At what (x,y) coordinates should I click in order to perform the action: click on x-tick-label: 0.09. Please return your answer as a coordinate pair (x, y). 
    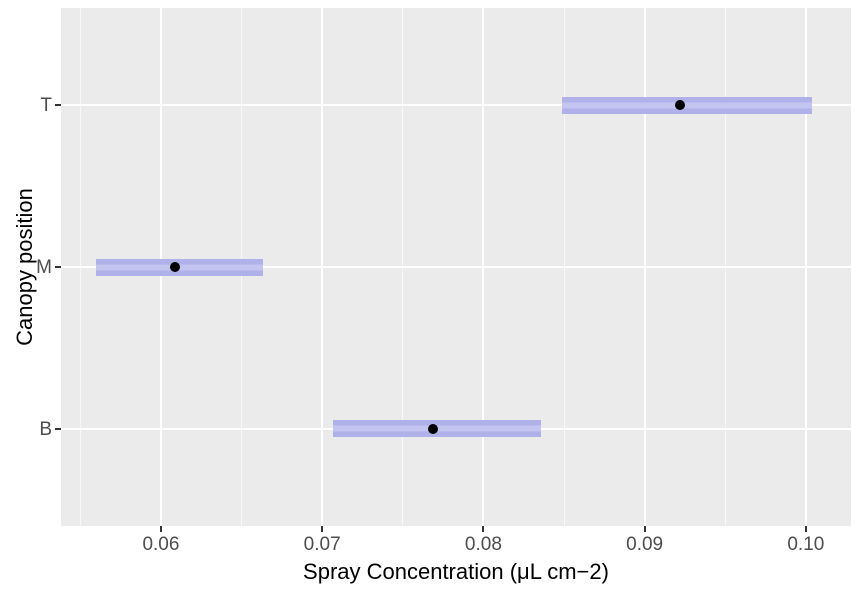
    Looking at the image, I should click on (645, 544).